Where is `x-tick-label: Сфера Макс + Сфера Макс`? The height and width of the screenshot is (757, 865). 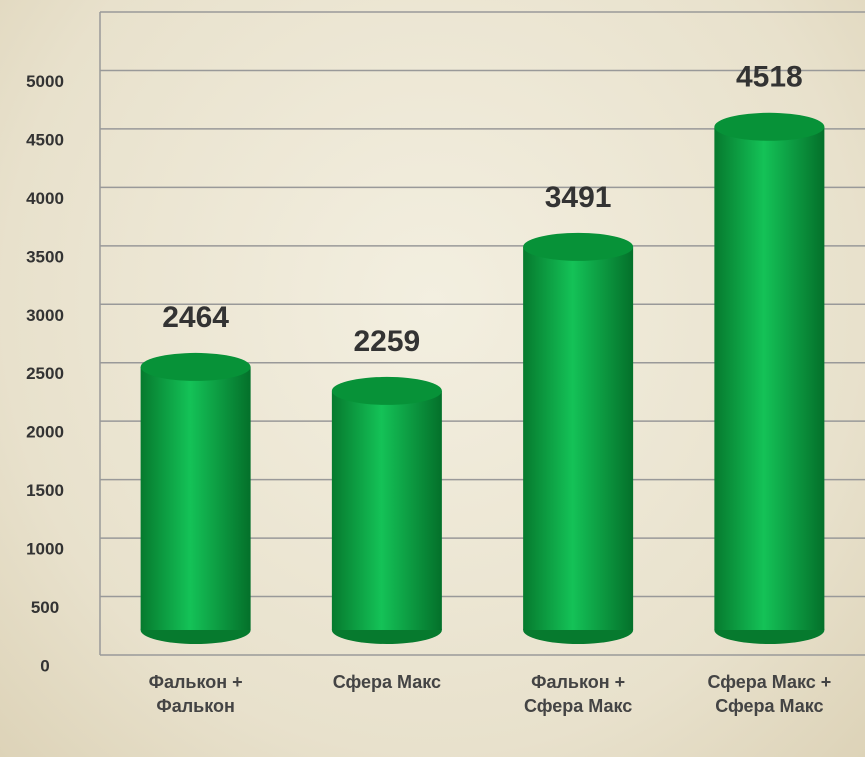 x-tick-label: Сфера Макс + Сфера Макс is located at coordinates (769, 694).